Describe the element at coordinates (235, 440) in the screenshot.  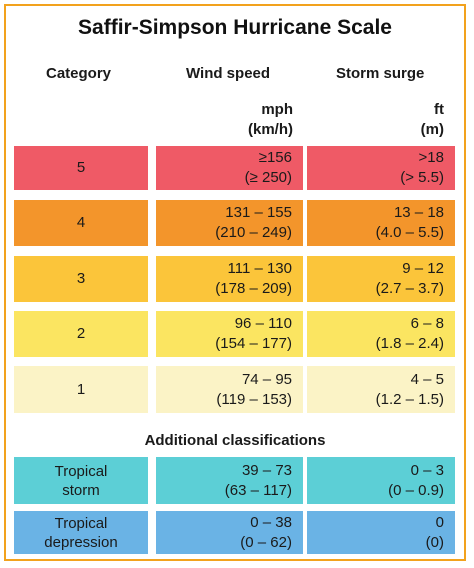
I see `additional-classifications-heading: Additional classifications` at that location.